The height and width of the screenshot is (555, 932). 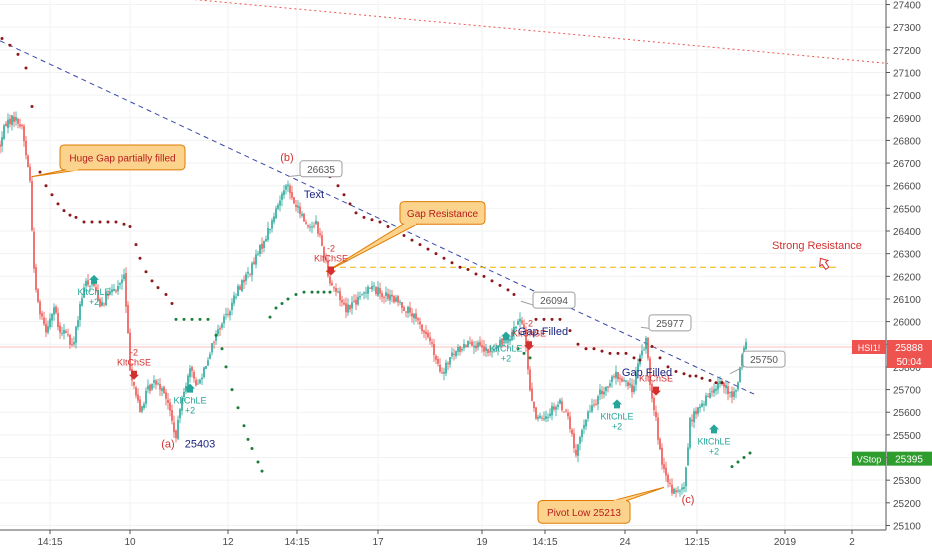 I want to click on x-tick-label: 2, so click(x=852, y=542).